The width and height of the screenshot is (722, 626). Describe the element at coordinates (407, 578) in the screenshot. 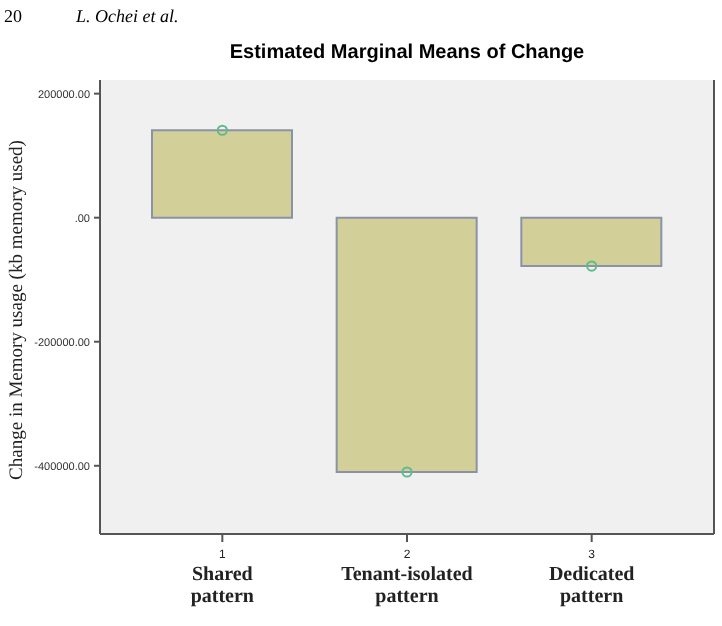

I see `x-tick-label: 2 Tenant-isolated pattern` at that location.